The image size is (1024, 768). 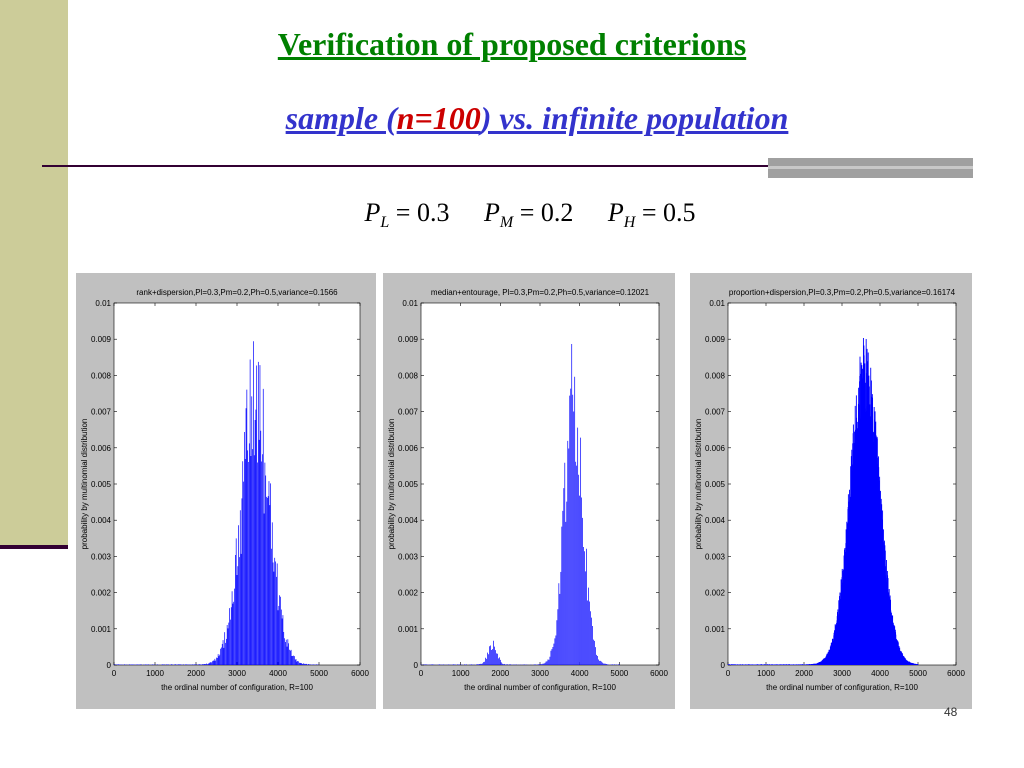 What do you see at coordinates (407, 215) in the screenshot?
I see `formula-term-low: PL = 0.3` at bounding box center [407, 215].